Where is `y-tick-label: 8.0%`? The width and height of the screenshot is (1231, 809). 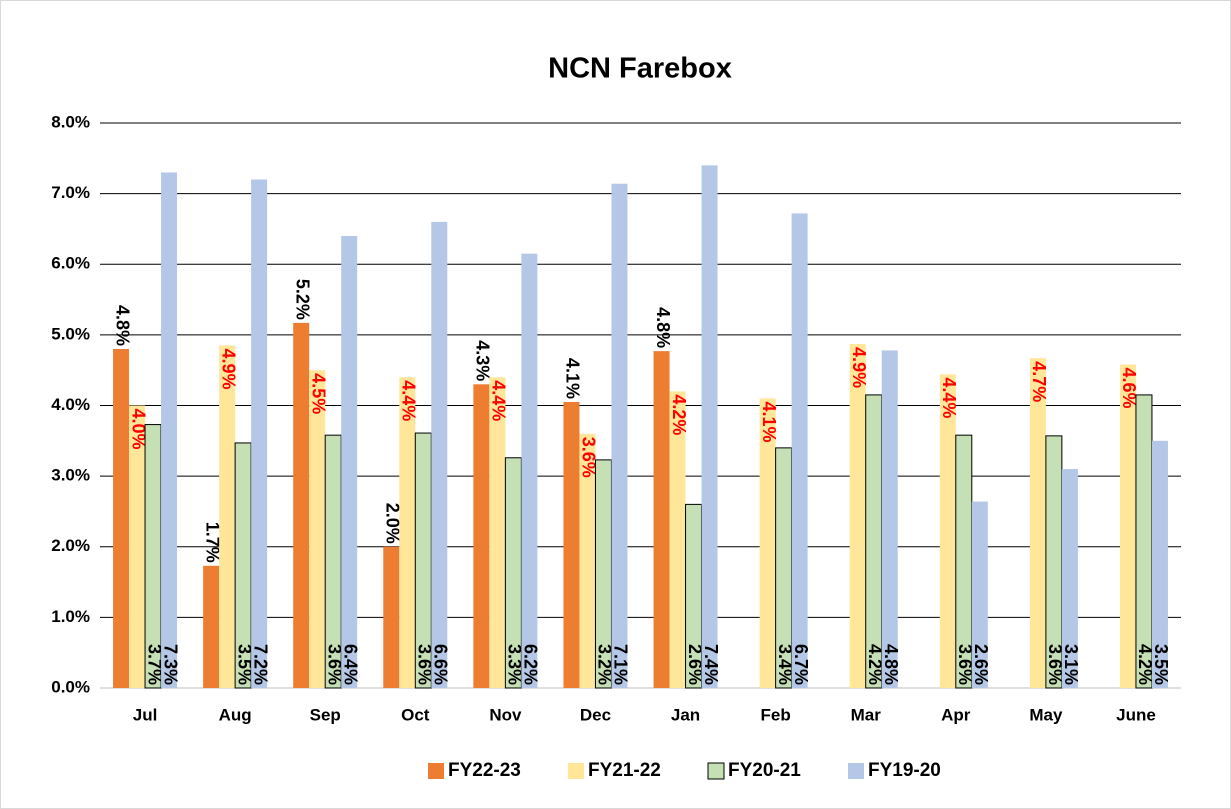
y-tick-label: 8.0% is located at coordinates (70, 121).